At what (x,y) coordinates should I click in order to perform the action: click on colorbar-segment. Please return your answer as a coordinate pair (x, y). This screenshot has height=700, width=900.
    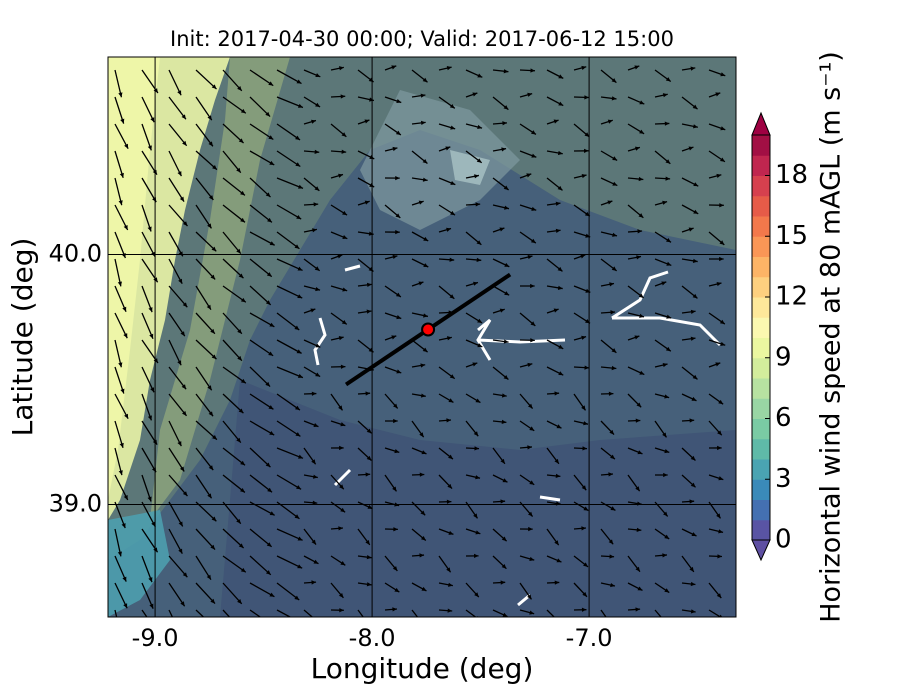
    Looking at the image, I should click on (761, 388).